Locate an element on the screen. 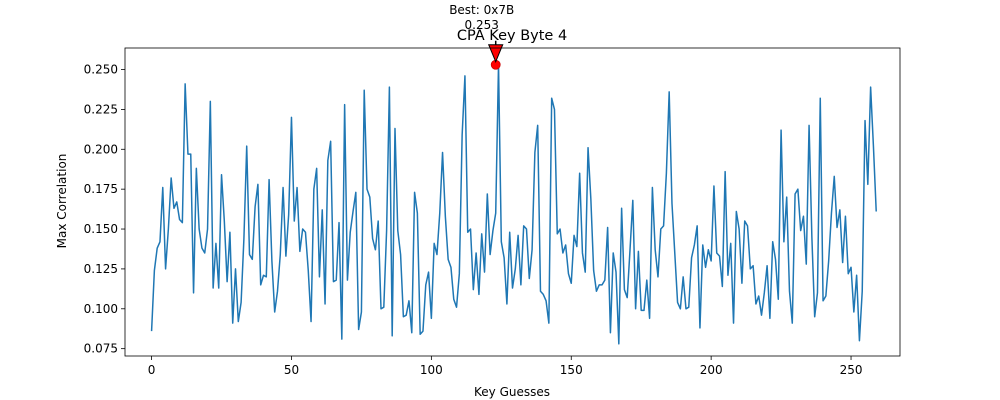  x-tick-label: 150 is located at coordinates (571, 370).